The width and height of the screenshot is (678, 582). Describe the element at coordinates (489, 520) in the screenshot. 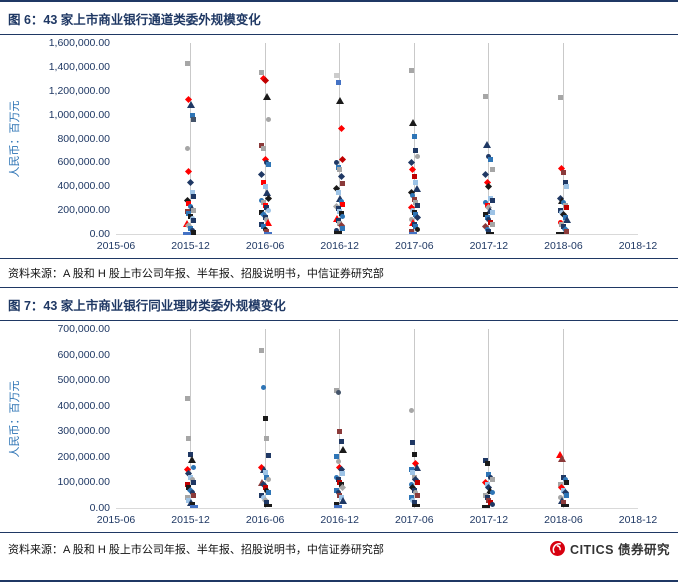

I see `x-tick-label: 2017-12` at that location.